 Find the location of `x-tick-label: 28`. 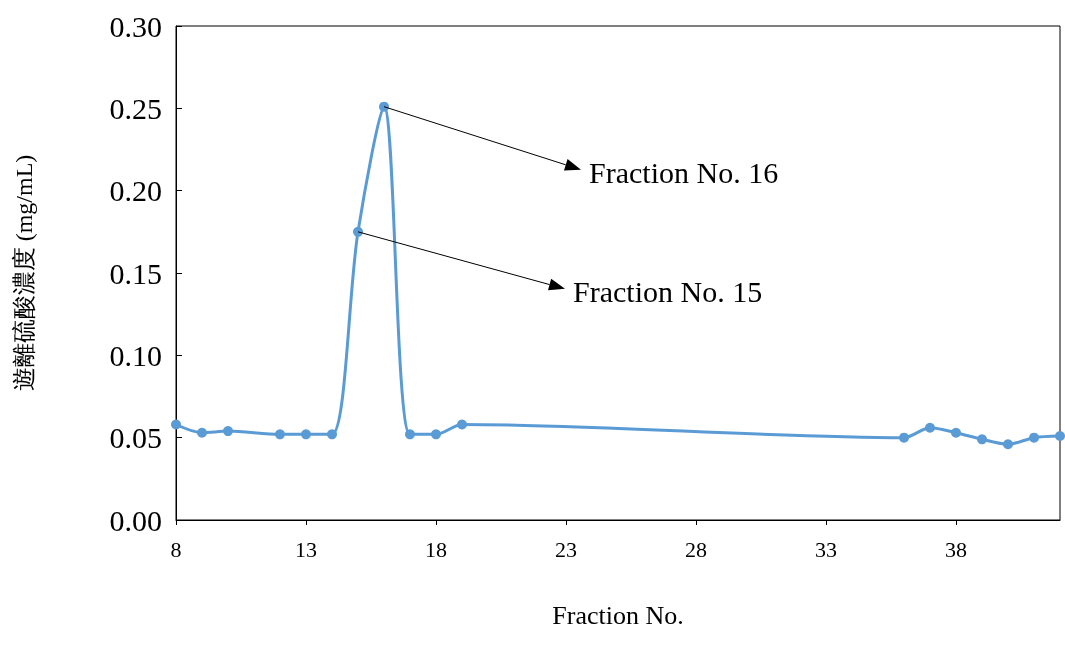

x-tick-label: 28 is located at coordinates (696, 549).